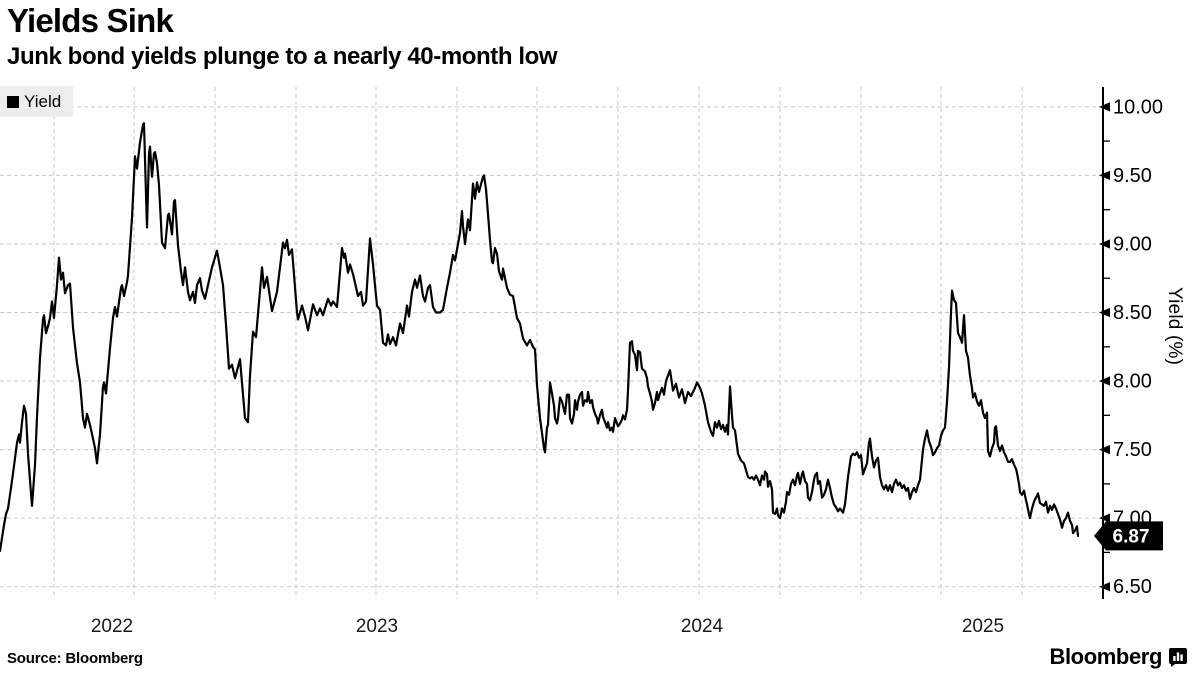 This screenshot has width=1200, height=675. I want to click on y-tick-label: 9.50, so click(1132, 176).